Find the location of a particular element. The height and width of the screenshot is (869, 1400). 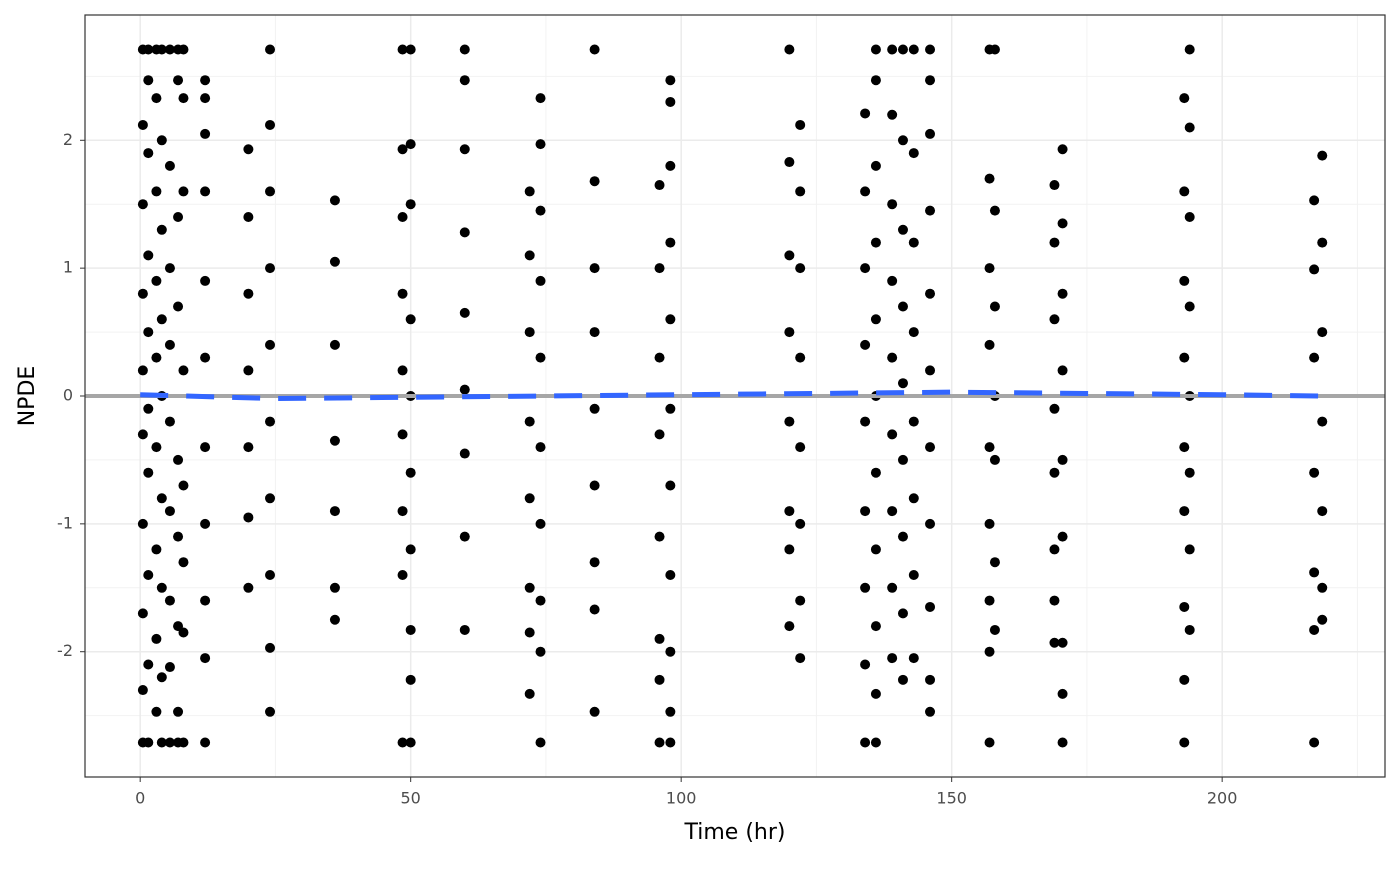

x-axis-title: Time (hr) is located at coordinates (735, 832).